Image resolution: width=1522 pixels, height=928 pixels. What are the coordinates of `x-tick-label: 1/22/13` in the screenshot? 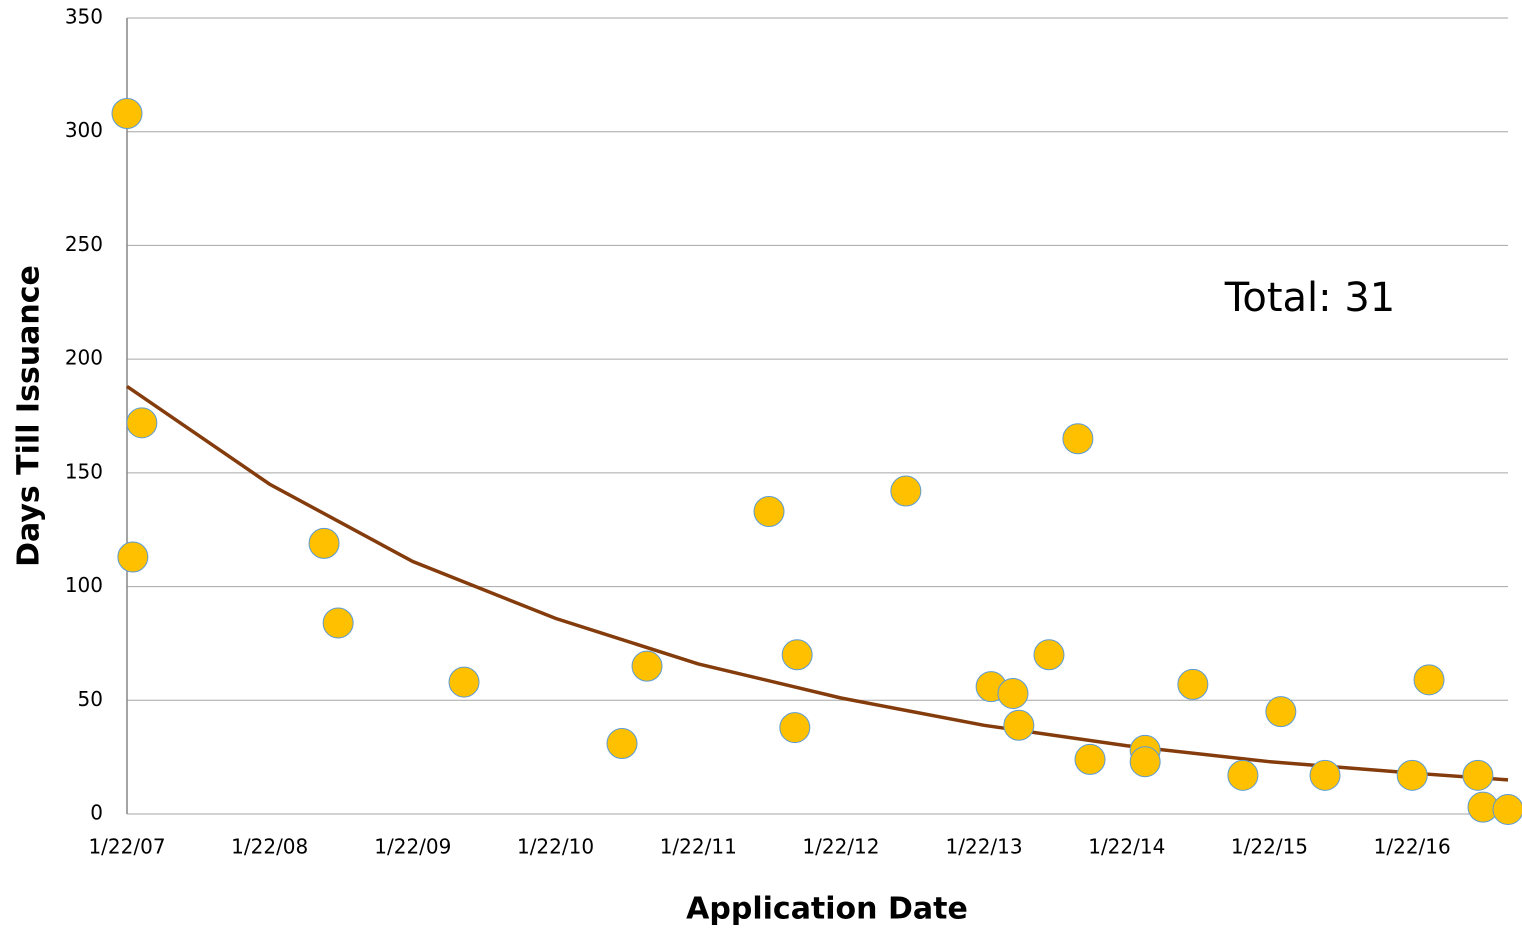 It's located at (984, 847).